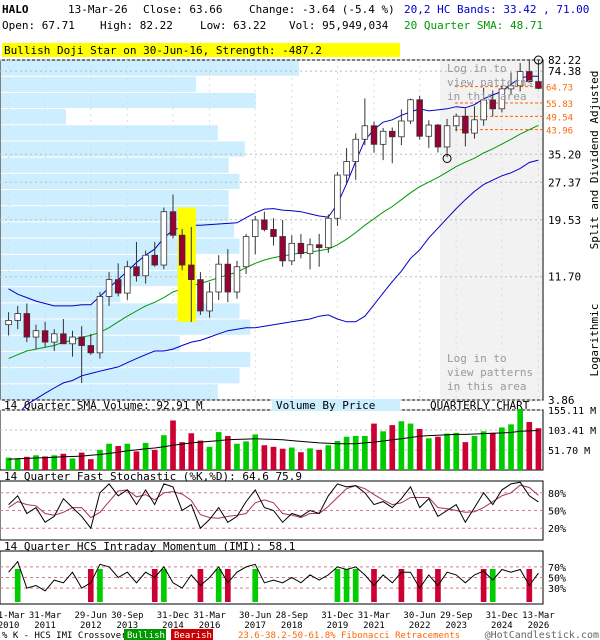 Image resolution: width=600 pixels, height=640 pixels. I want to click on low-price: Low: 63.22, so click(233, 25).